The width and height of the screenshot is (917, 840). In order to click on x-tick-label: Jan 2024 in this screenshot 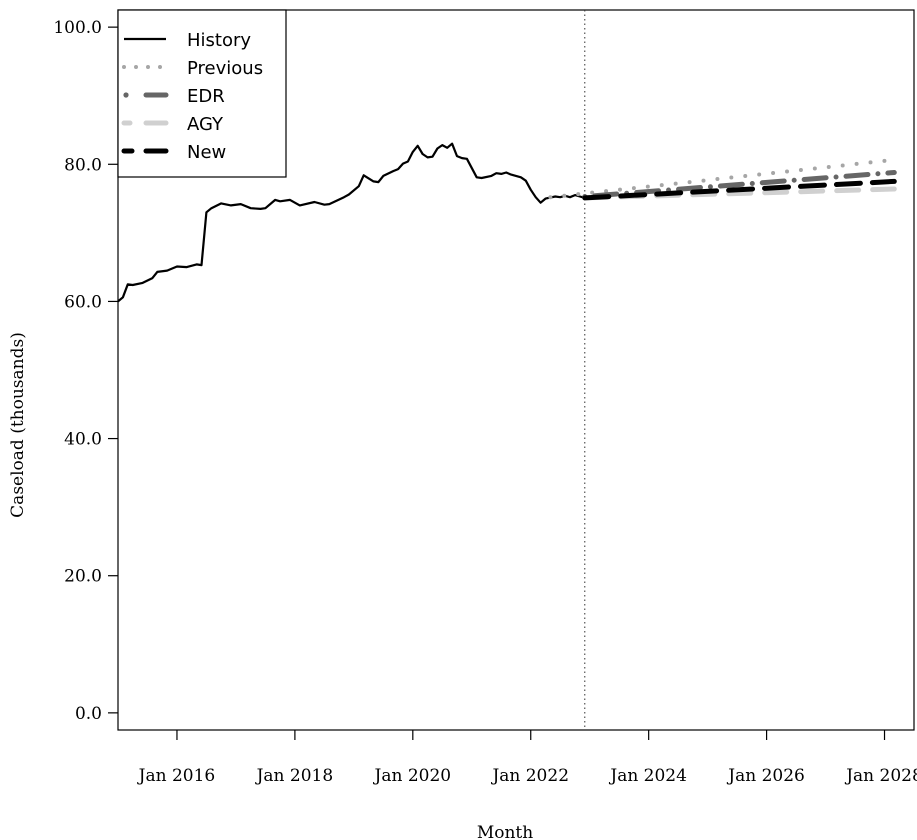, I will do `click(647, 776)`.